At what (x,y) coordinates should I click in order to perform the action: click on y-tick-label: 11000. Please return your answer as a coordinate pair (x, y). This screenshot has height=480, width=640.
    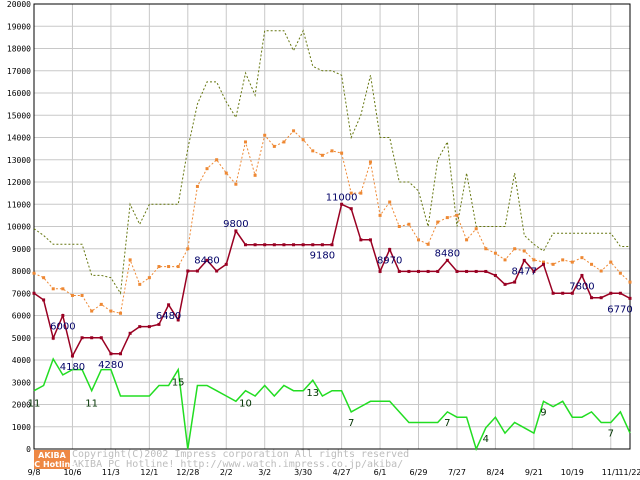
    Looking at the image, I should click on (19, 204).